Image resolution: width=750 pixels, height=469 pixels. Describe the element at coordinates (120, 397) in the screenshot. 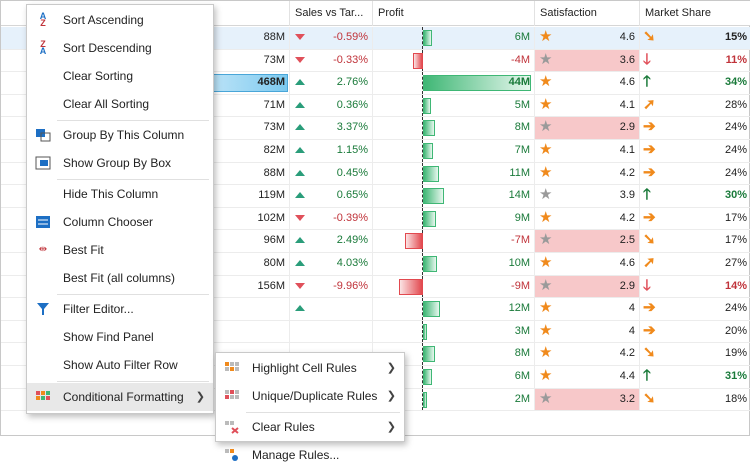

I see `menu-item-conditional-formatting: Conditional Formatting ❯` at that location.